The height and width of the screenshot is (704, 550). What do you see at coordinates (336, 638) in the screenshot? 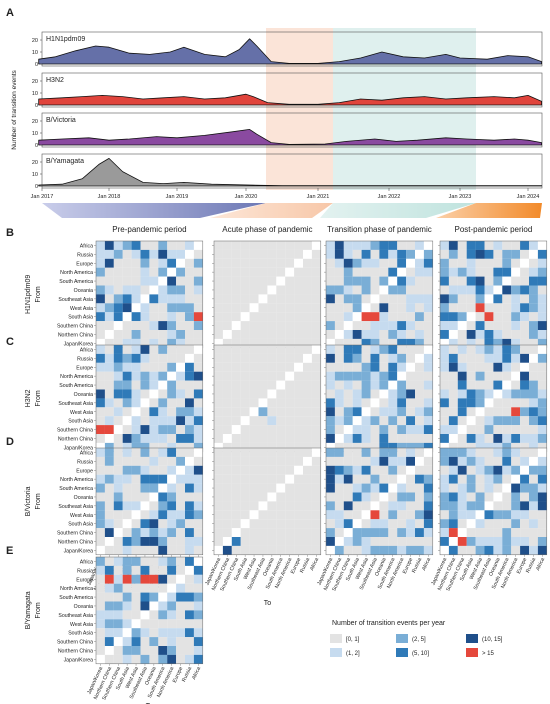
I see `legend-swatch` at bounding box center [336, 638].